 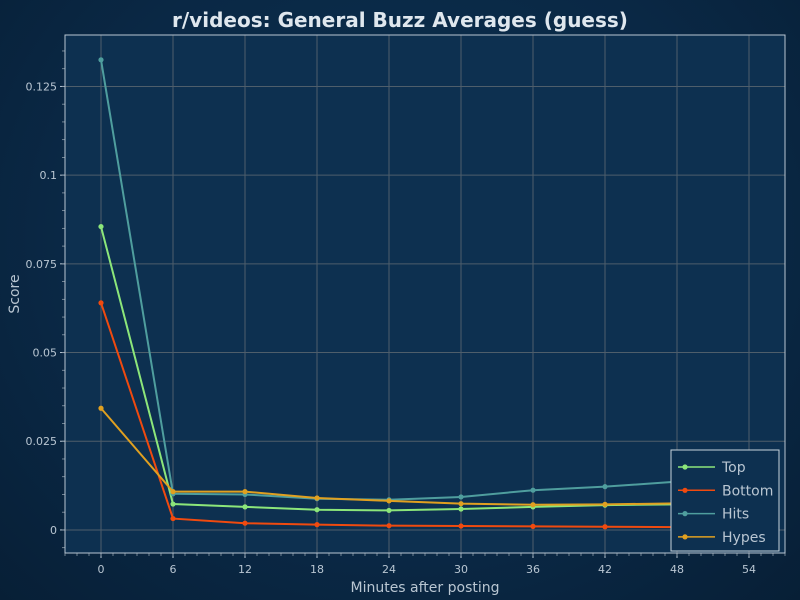 What do you see at coordinates (744, 538) in the screenshot?
I see `legend-label: Hypes` at bounding box center [744, 538].